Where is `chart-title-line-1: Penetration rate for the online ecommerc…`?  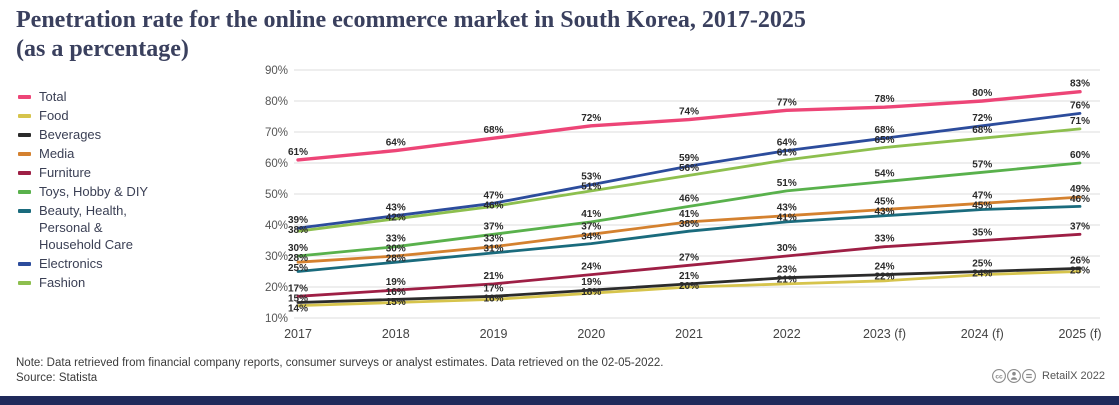
chart-title-line-1: Penetration rate for the online ecommerc… is located at coordinates (411, 20).